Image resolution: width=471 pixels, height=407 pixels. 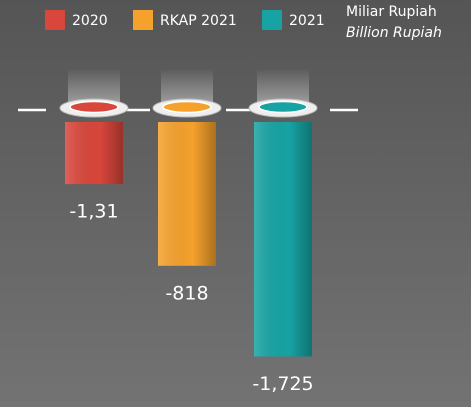 I want to click on value-label: -1,31, so click(x=93, y=212).